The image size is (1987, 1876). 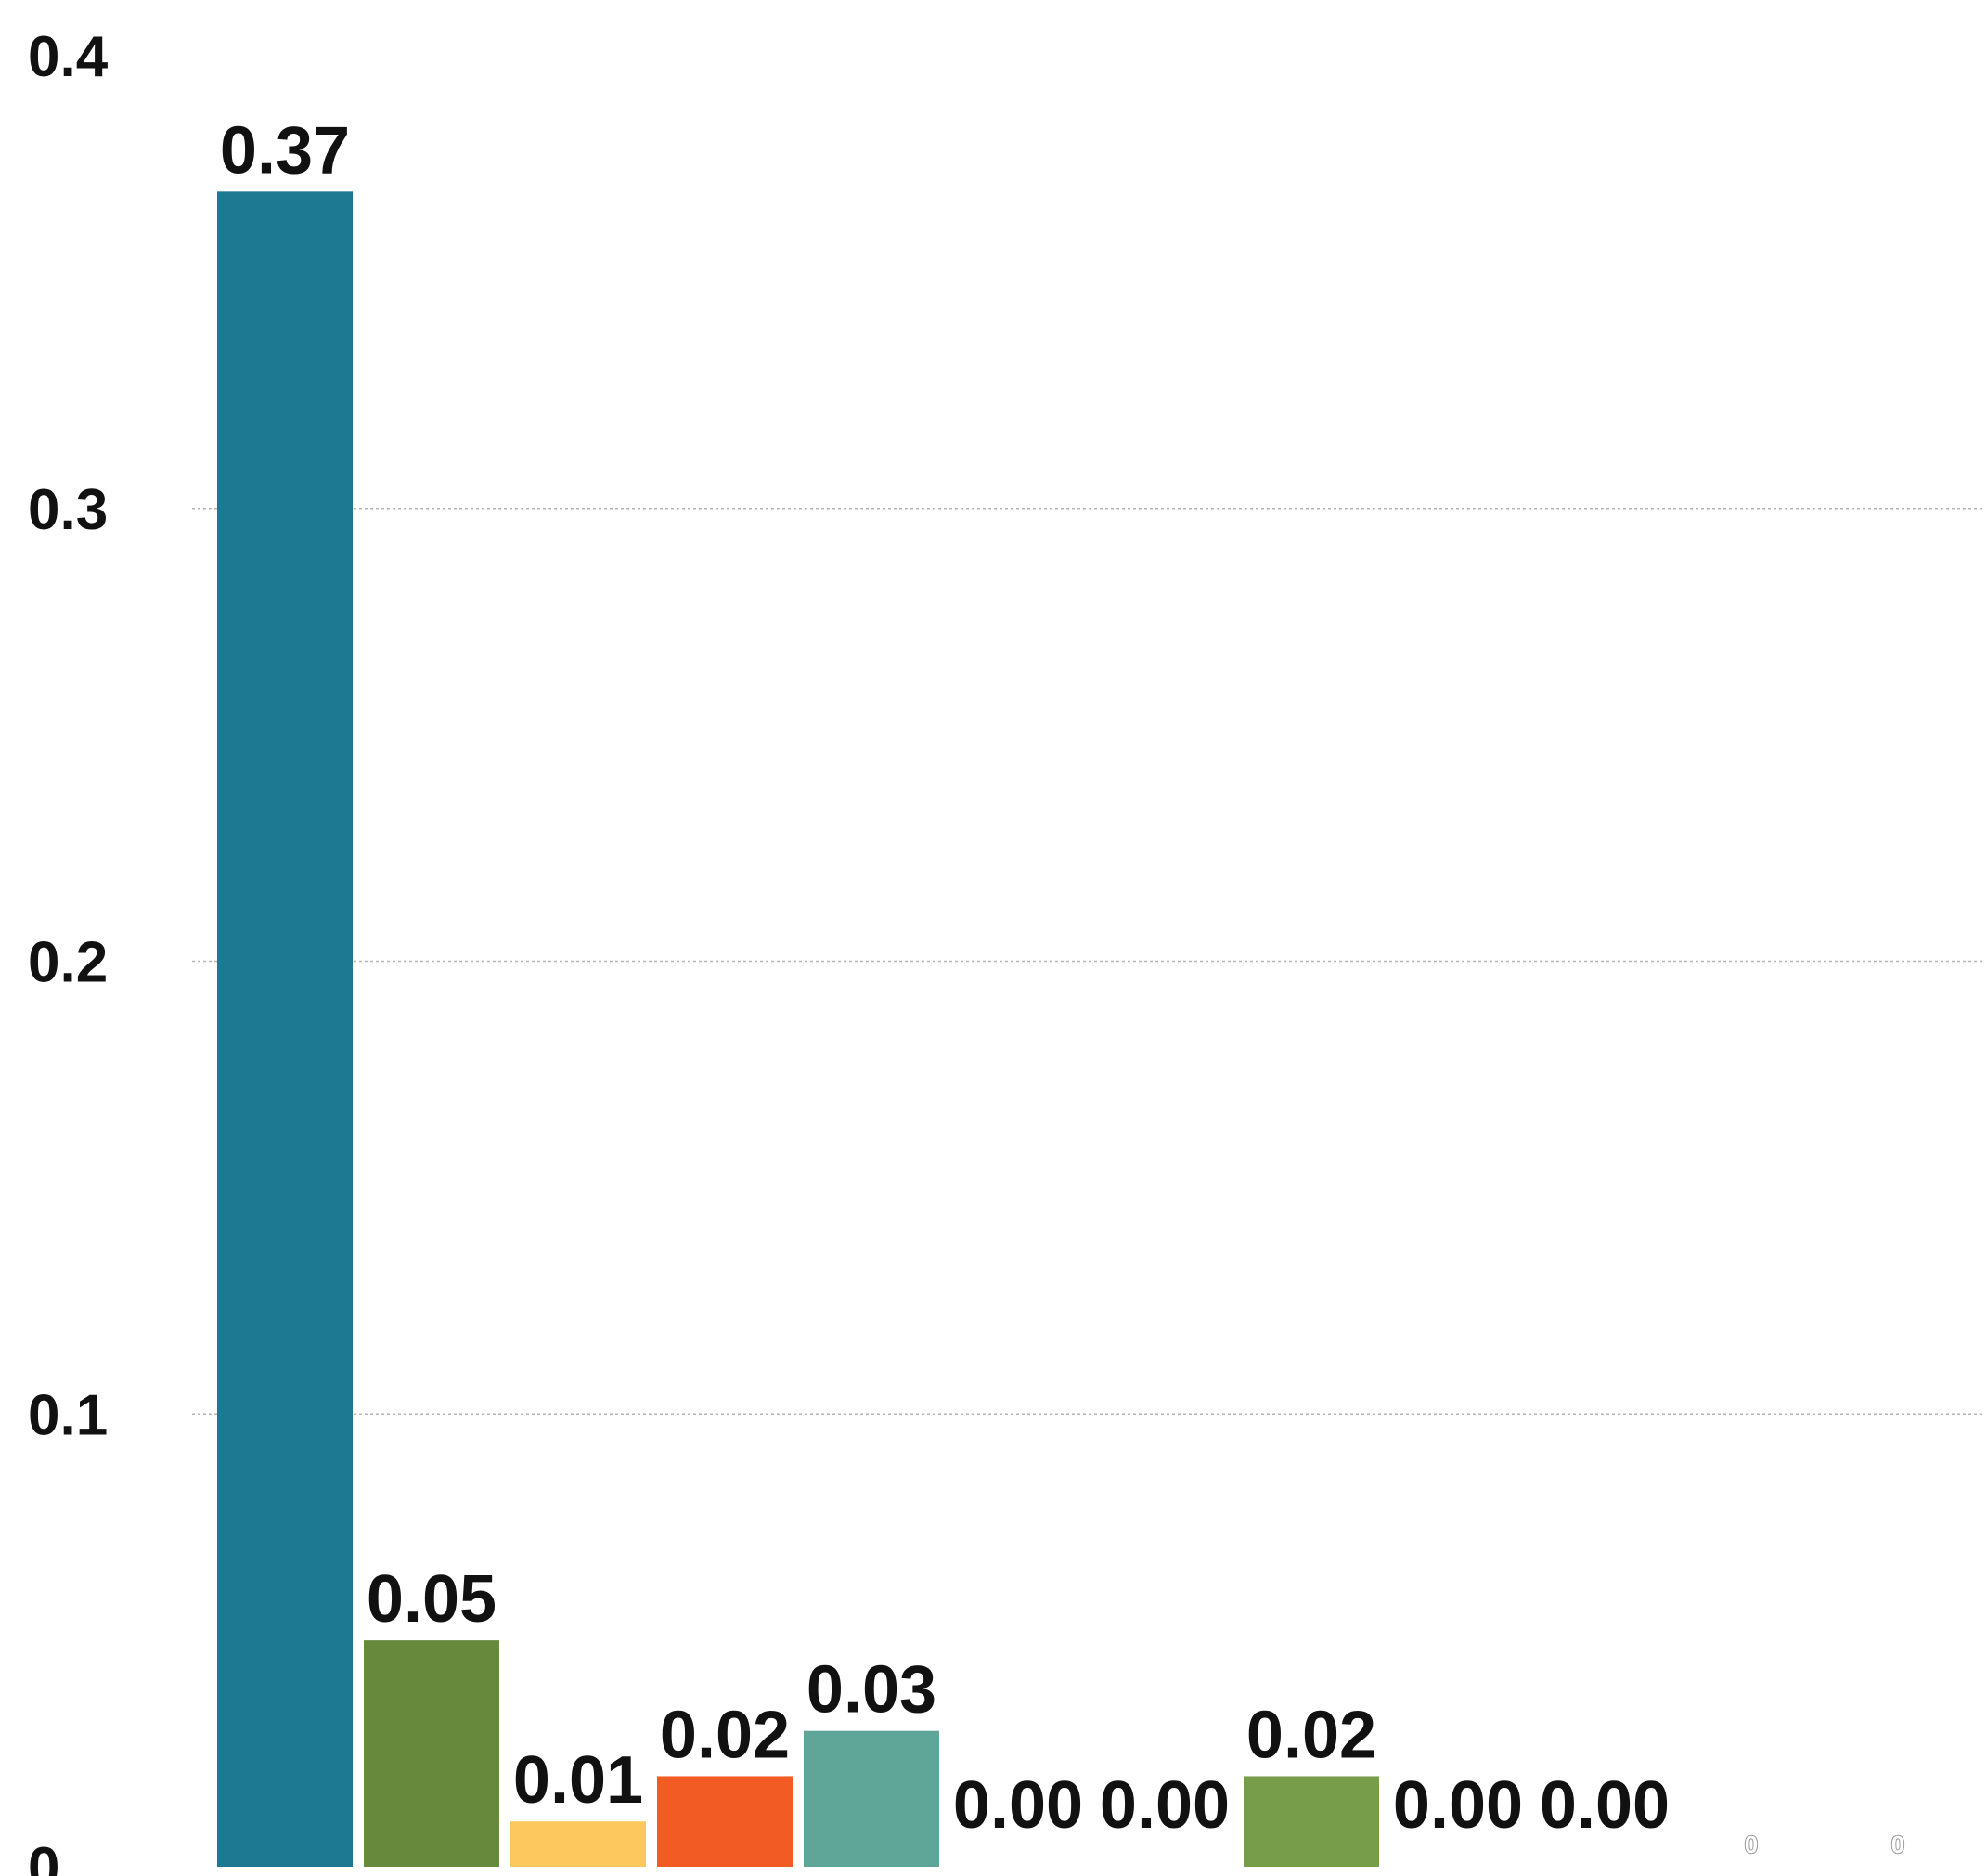 What do you see at coordinates (68, 510) in the screenshot?
I see `y-tick-label: 0.3` at bounding box center [68, 510].